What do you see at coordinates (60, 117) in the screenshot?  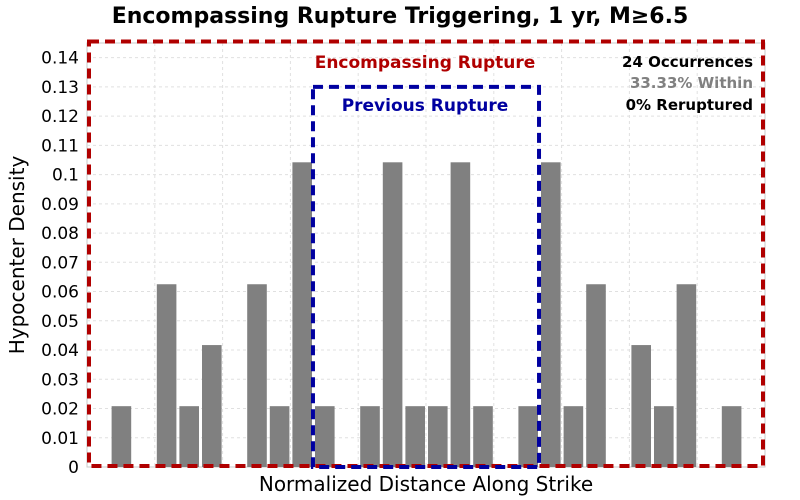 I see `y-tick-label: 0.12` at bounding box center [60, 117].